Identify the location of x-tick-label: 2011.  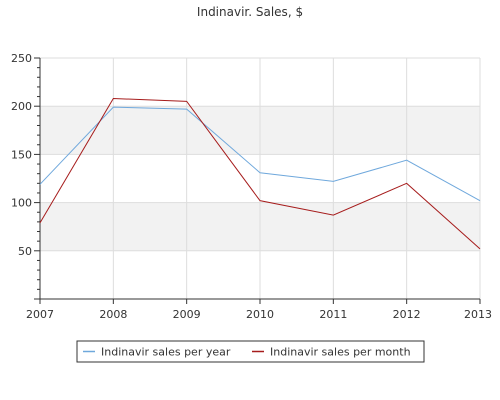
(333, 314).